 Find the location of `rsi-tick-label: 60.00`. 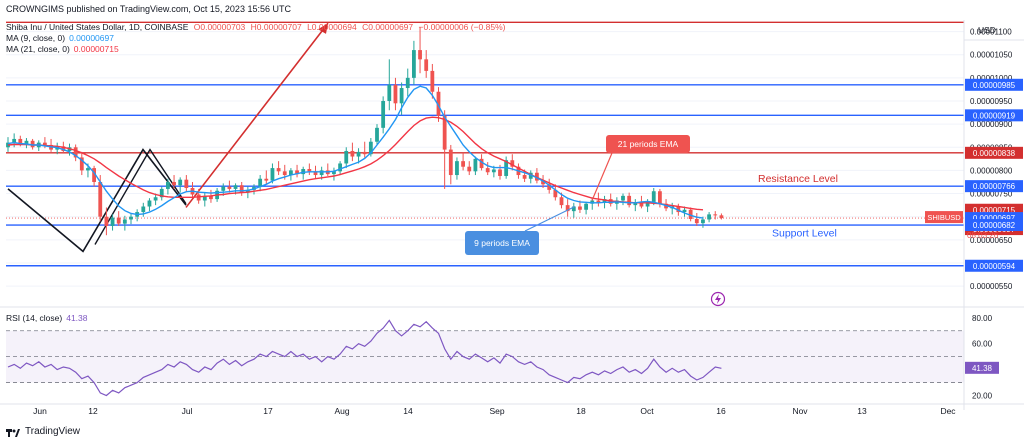

rsi-tick-label: 60.00 is located at coordinates (982, 344).